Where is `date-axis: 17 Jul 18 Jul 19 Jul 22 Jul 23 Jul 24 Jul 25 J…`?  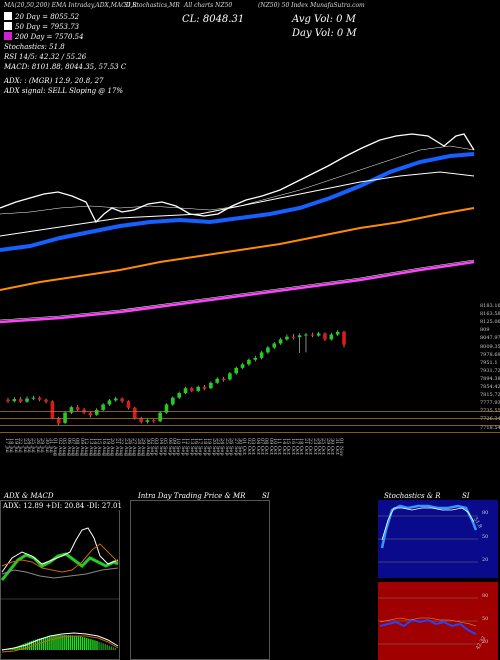
date-axis: 17 Jul 18 Jul 19 Jul 22 Jul 23 Jul 24 Jul 25 J… is located at coordinates (174, 447).